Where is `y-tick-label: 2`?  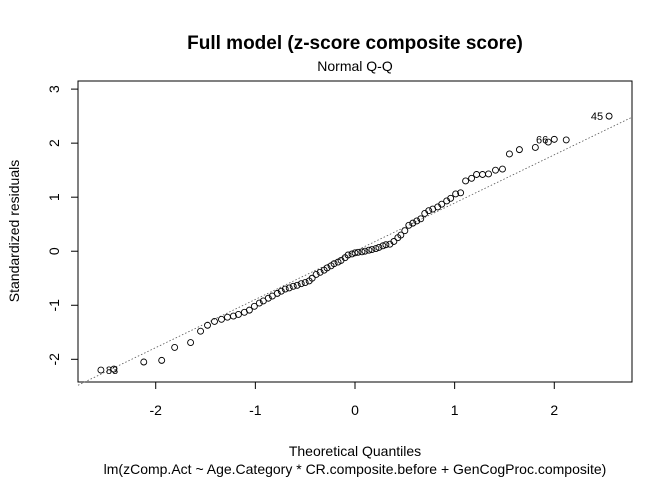
y-tick-label: 2 is located at coordinates (54, 143).